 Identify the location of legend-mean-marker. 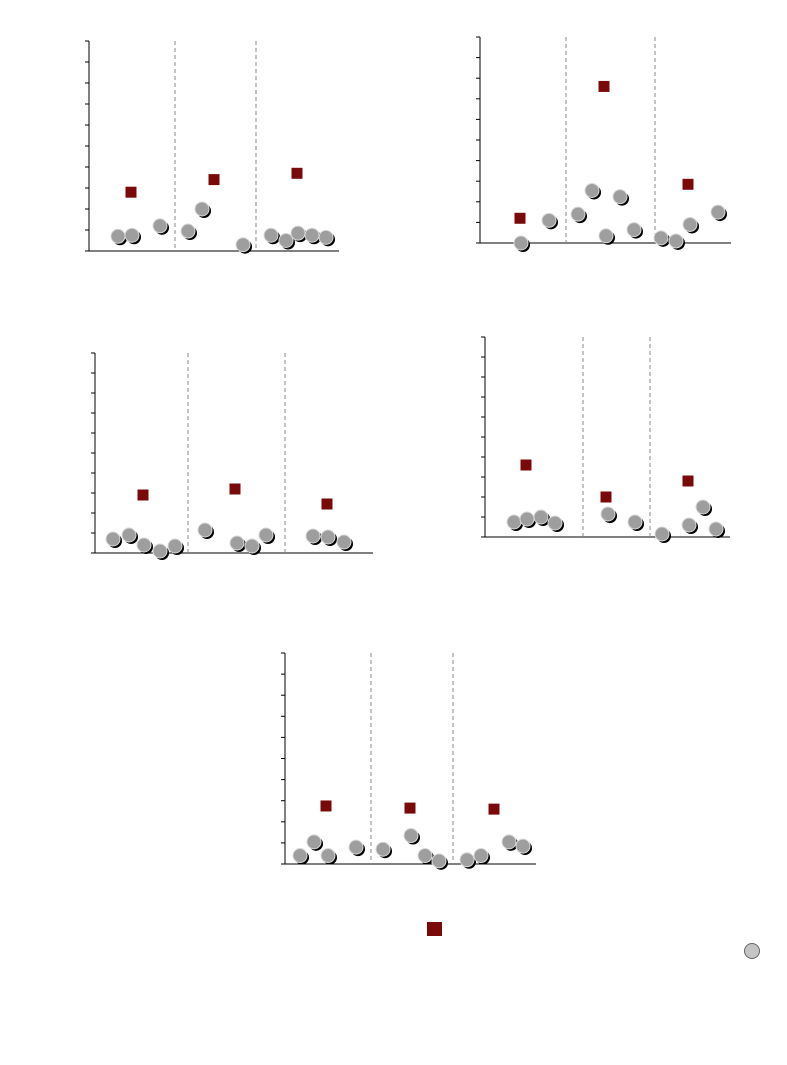
(434, 929).